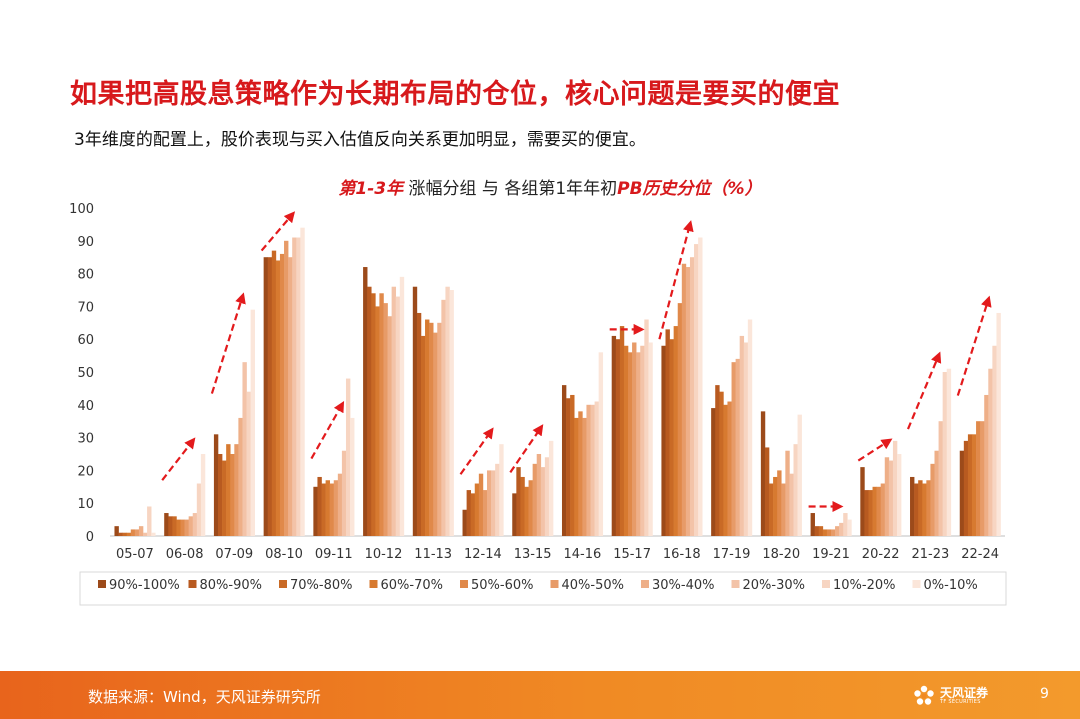  What do you see at coordinates (632, 554) in the screenshot?
I see `x-tick-label: 15-17` at bounding box center [632, 554].